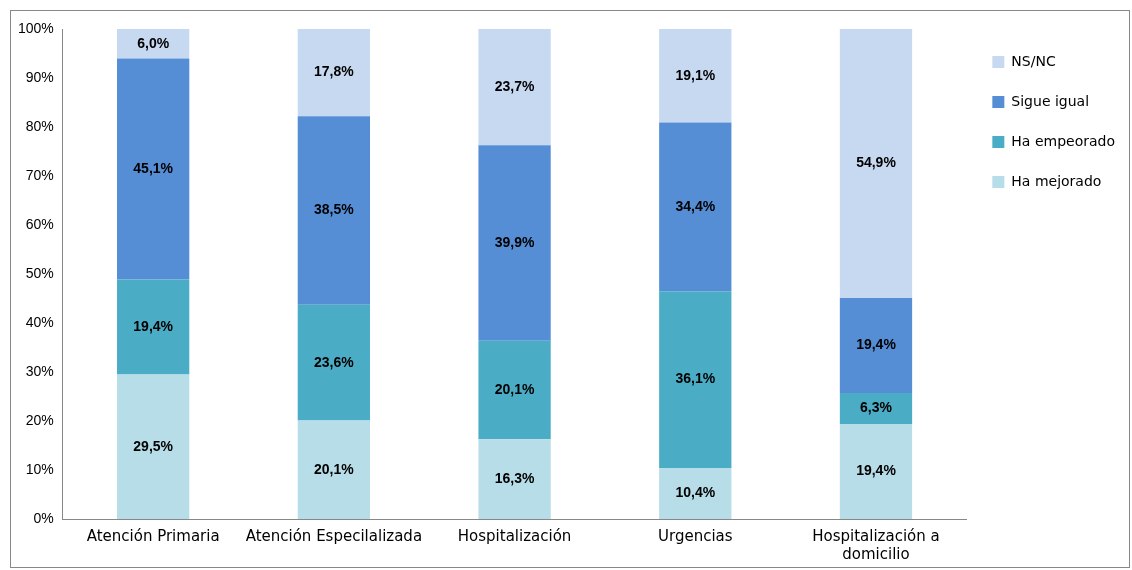 This screenshot has height=570, width=1132. I want to click on data-label: 45,1%, so click(153, 167).